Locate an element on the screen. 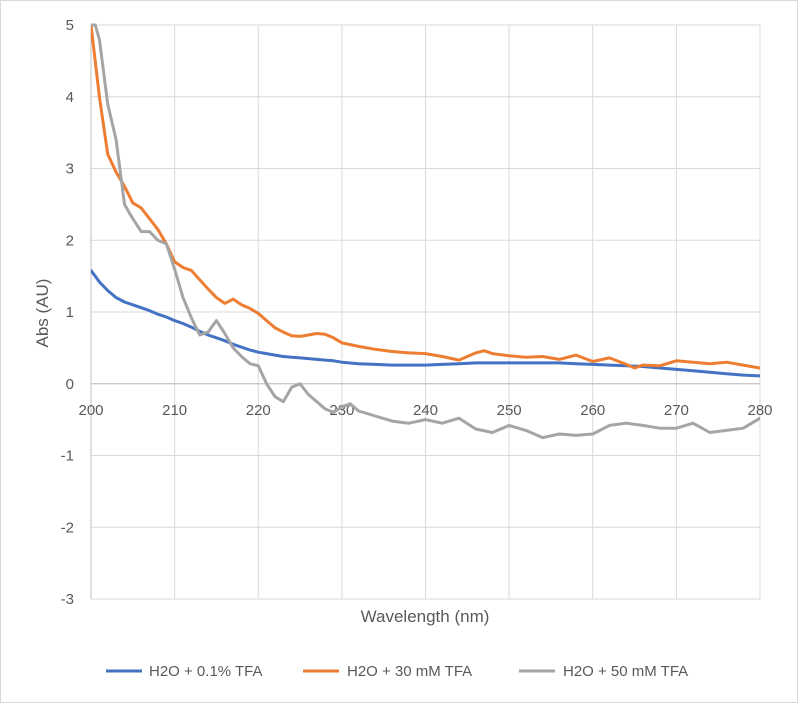  legend-label-0: H2O + 0.1% TFA is located at coordinates (206, 671).